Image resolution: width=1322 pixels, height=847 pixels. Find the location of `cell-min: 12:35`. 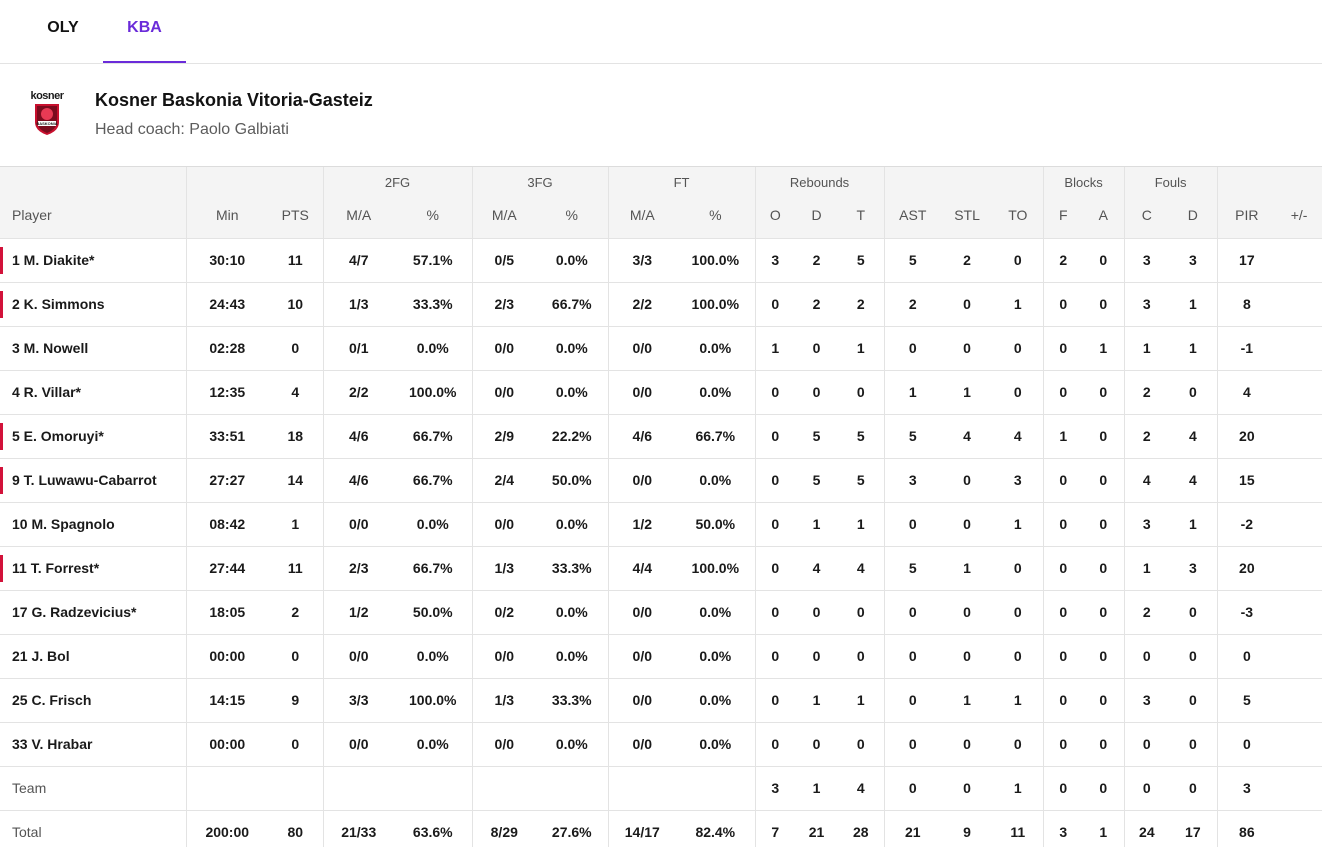

cell-min: 12:35 is located at coordinates (227, 391).